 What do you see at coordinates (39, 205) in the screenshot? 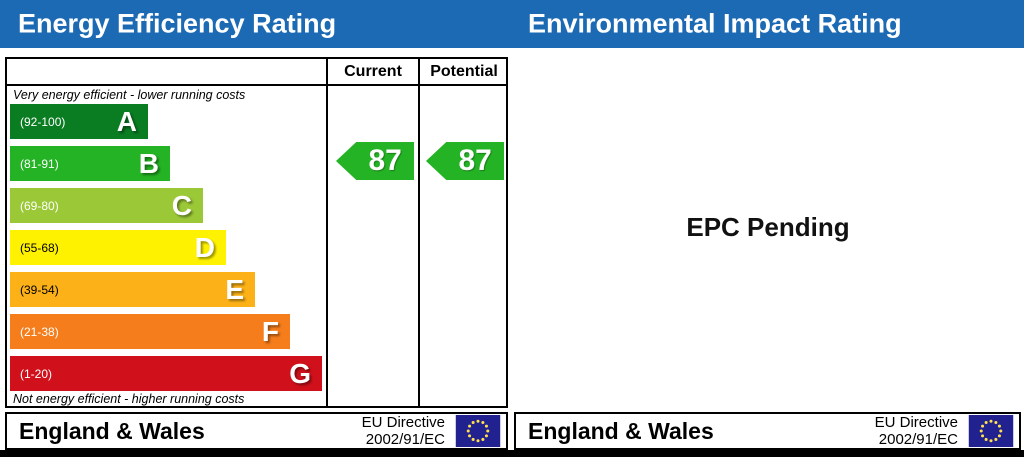
I see `band-c-range: (69-80)` at bounding box center [39, 205].